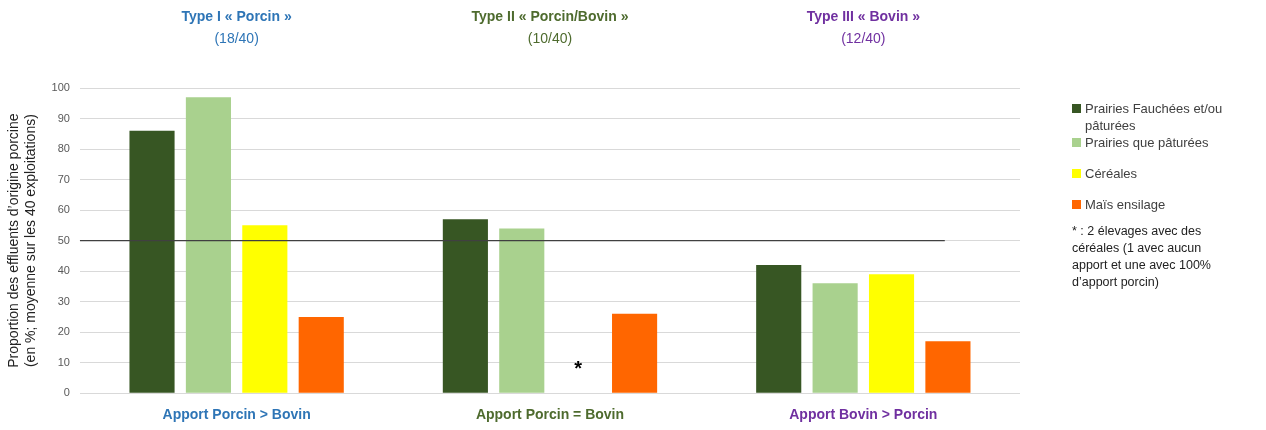 Image resolution: width=1266 pixels, height=430 pixels. Describe the element at coordinates (63, 239) in the screenshot. I see `y-tick-label: 50` at that location.